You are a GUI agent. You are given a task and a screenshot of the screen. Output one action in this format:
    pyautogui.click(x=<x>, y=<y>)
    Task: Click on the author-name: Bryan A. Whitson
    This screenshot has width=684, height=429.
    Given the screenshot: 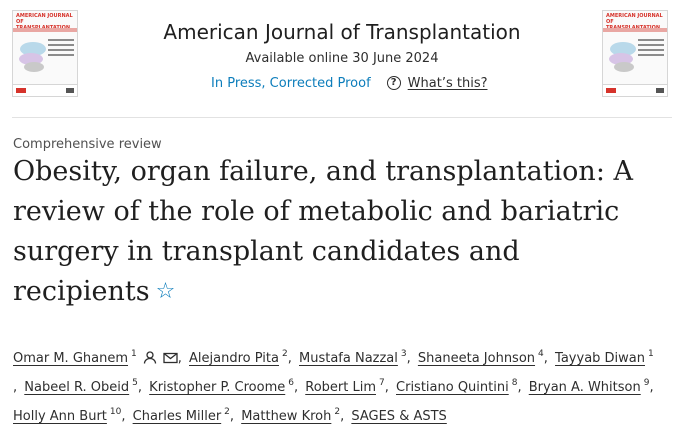 What is the action you would take?
    pyautogui.click(x=584, y=387)
    